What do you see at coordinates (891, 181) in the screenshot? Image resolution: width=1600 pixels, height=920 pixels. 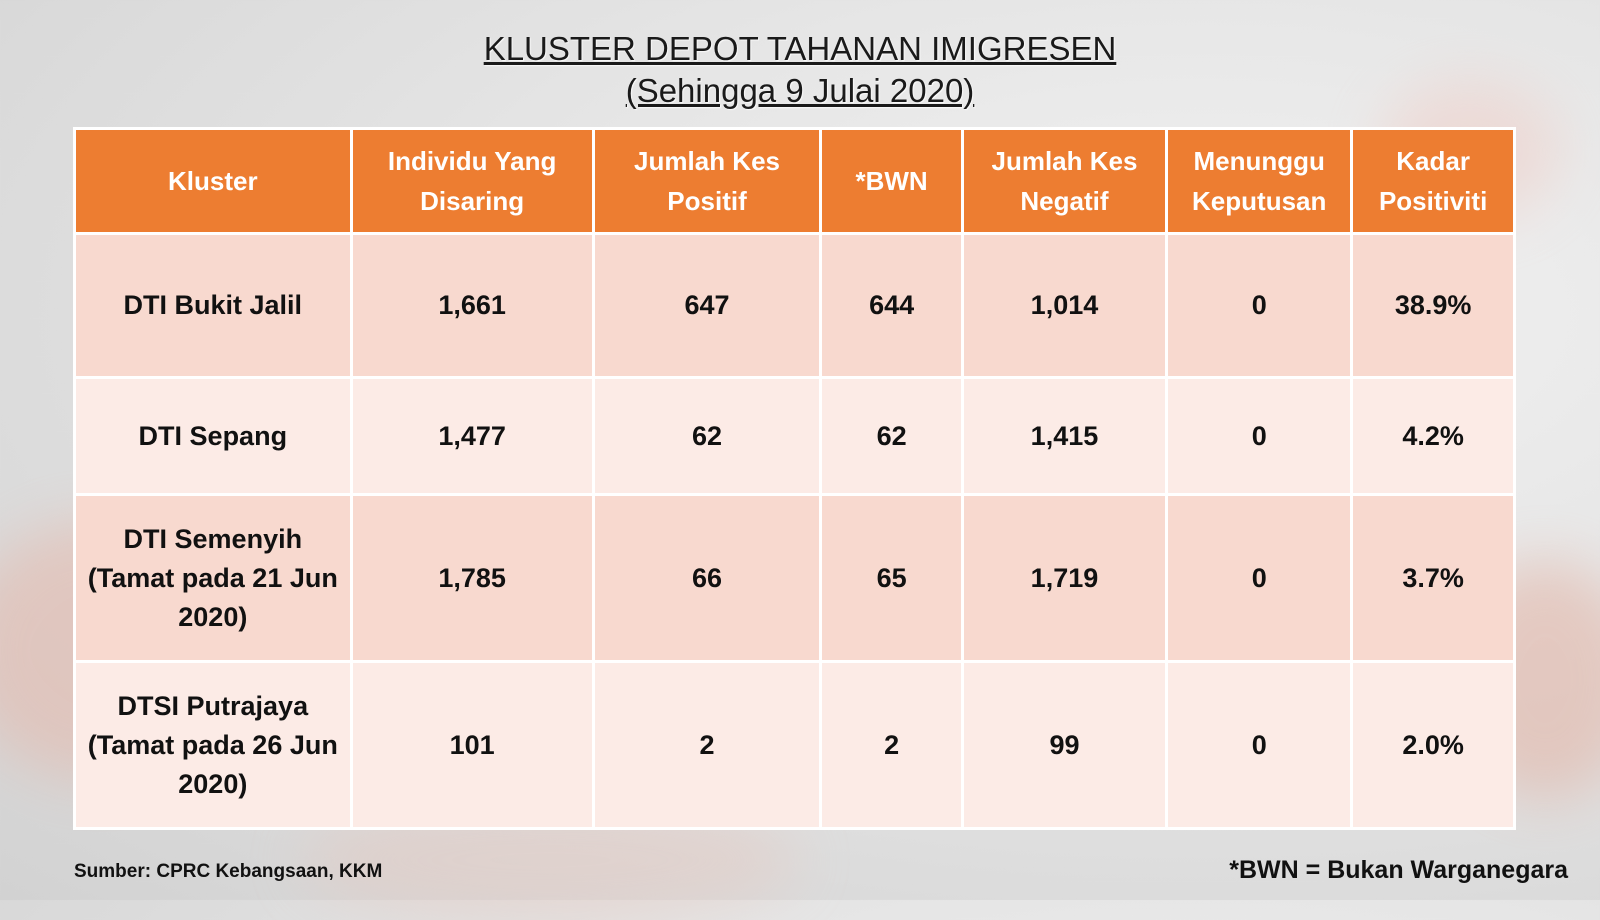 I see `header-bwn: *BWN` at bounding box center [891, 181].